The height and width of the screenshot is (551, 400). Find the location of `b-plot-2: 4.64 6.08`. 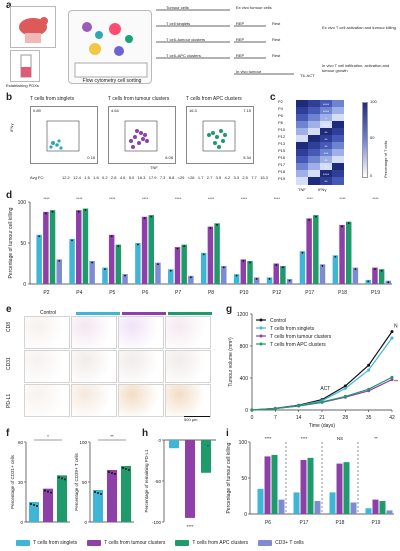

b-plot-2: 4.64 6.08 is located at coordinates (142, 135).